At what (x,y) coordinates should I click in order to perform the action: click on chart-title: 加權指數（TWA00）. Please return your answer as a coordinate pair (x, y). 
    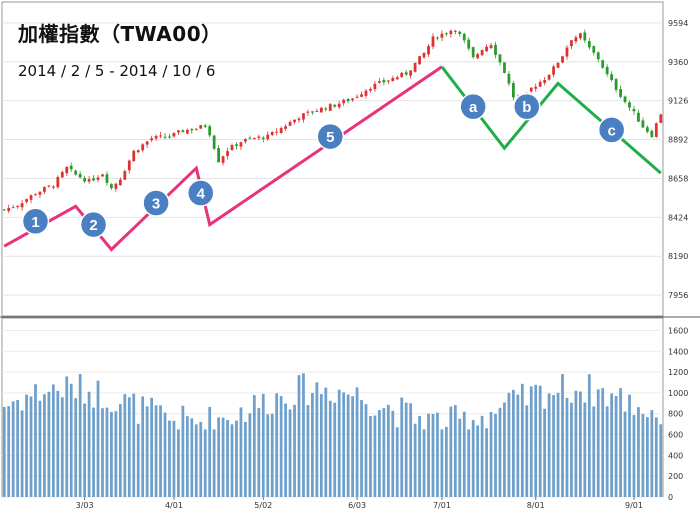
    Looking at the image, I should click on (120, 34).